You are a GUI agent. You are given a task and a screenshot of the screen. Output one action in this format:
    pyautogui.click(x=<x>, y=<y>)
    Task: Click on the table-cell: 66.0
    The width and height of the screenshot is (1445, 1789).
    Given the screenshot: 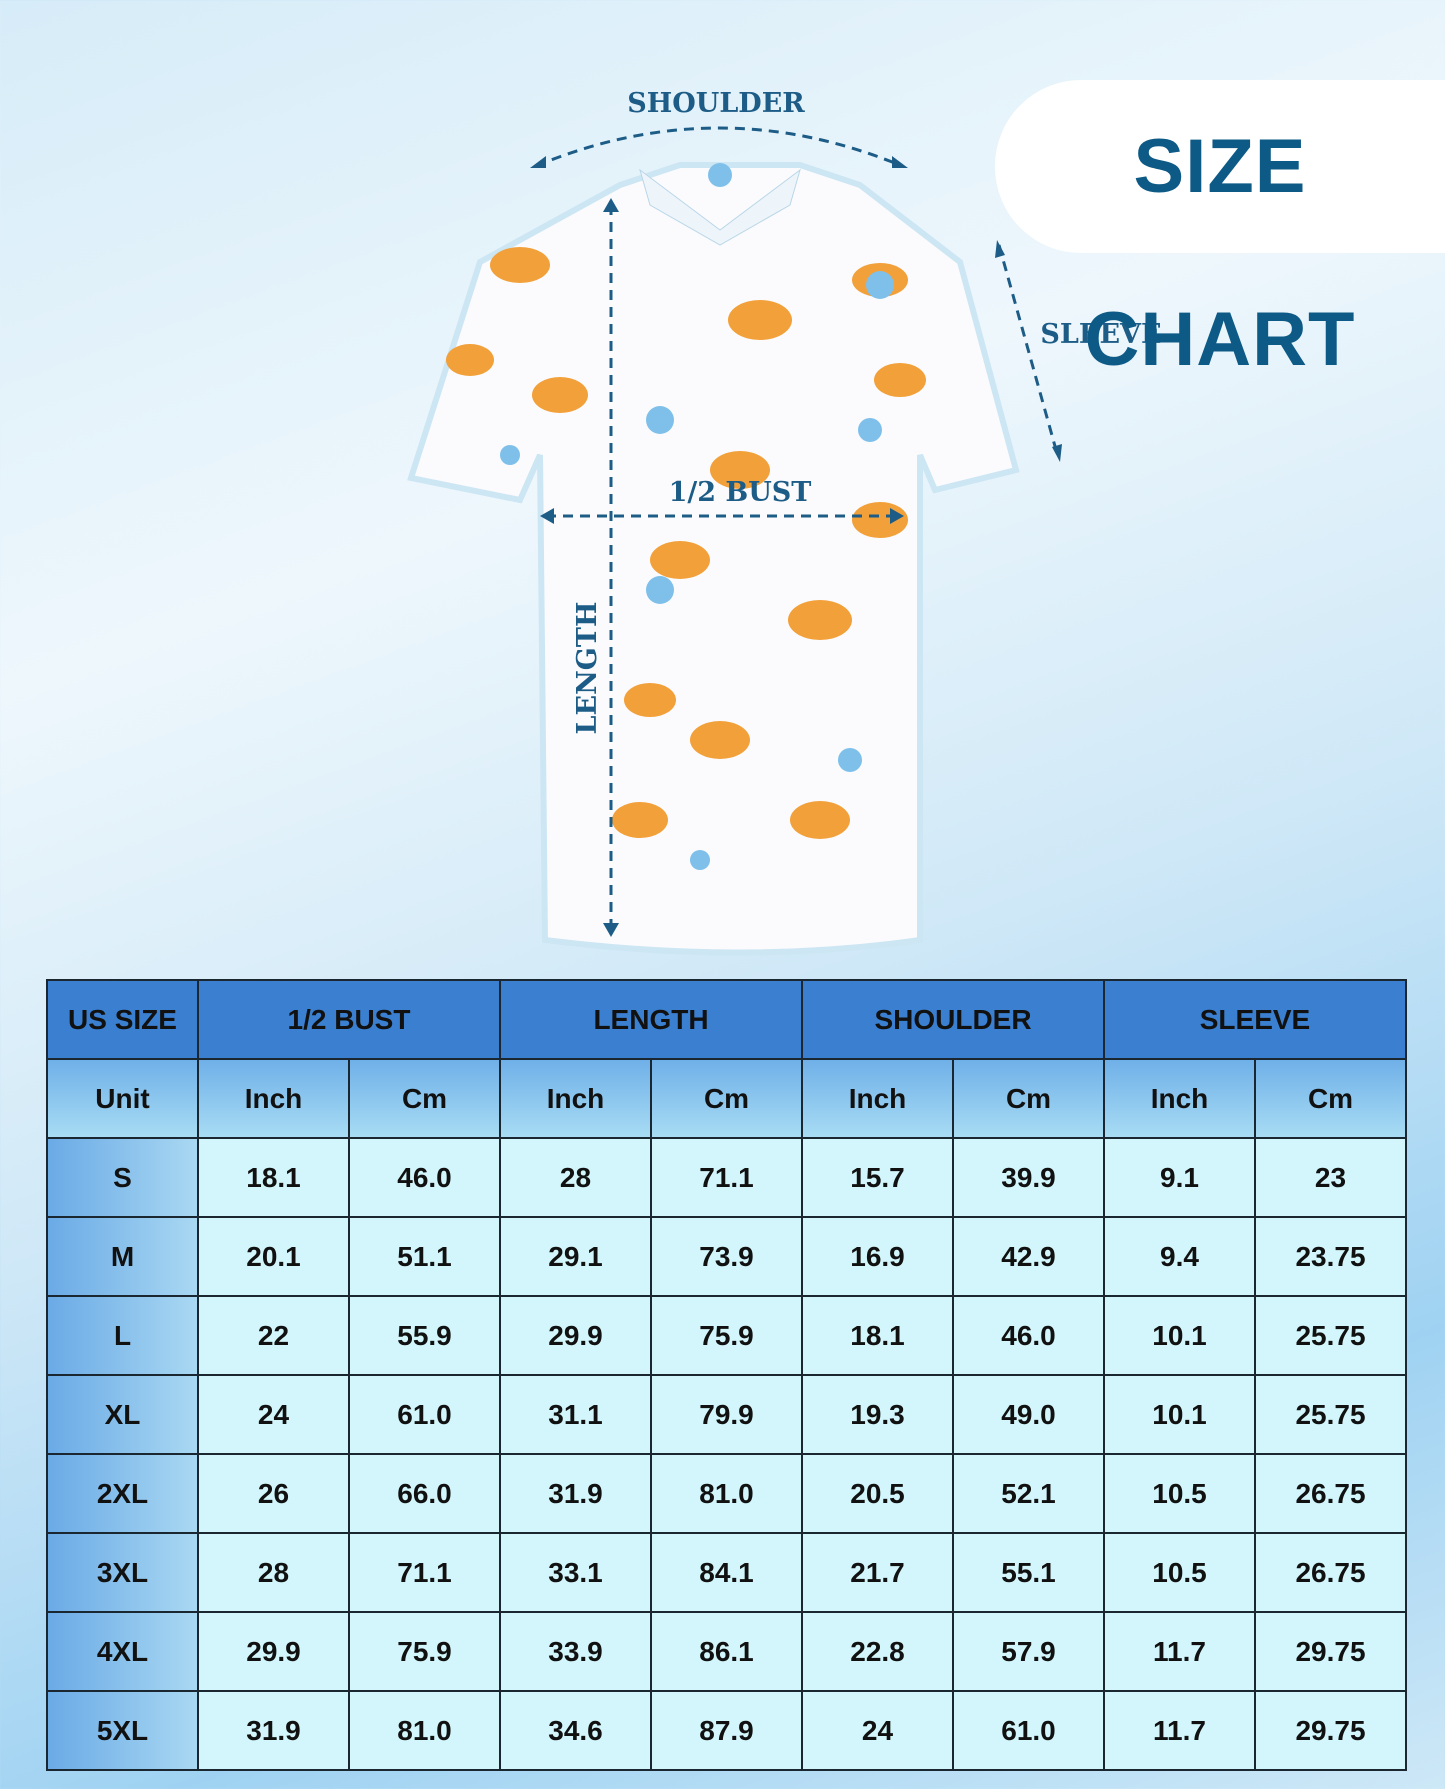 What is the action you would take?
    pyautogui.click(x=424, y=1493)
    